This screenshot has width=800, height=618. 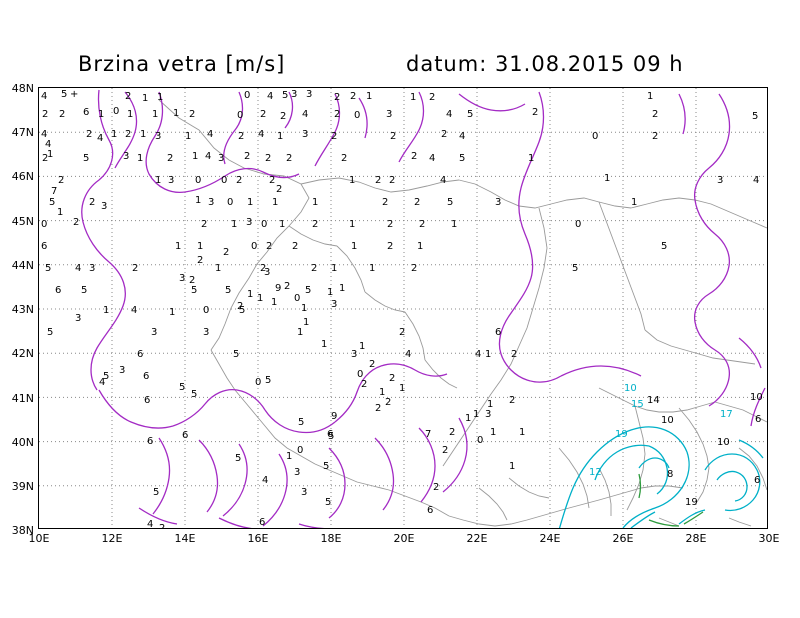 I want to click on y-tick-42N: 42N, so click(x=22, y=353).